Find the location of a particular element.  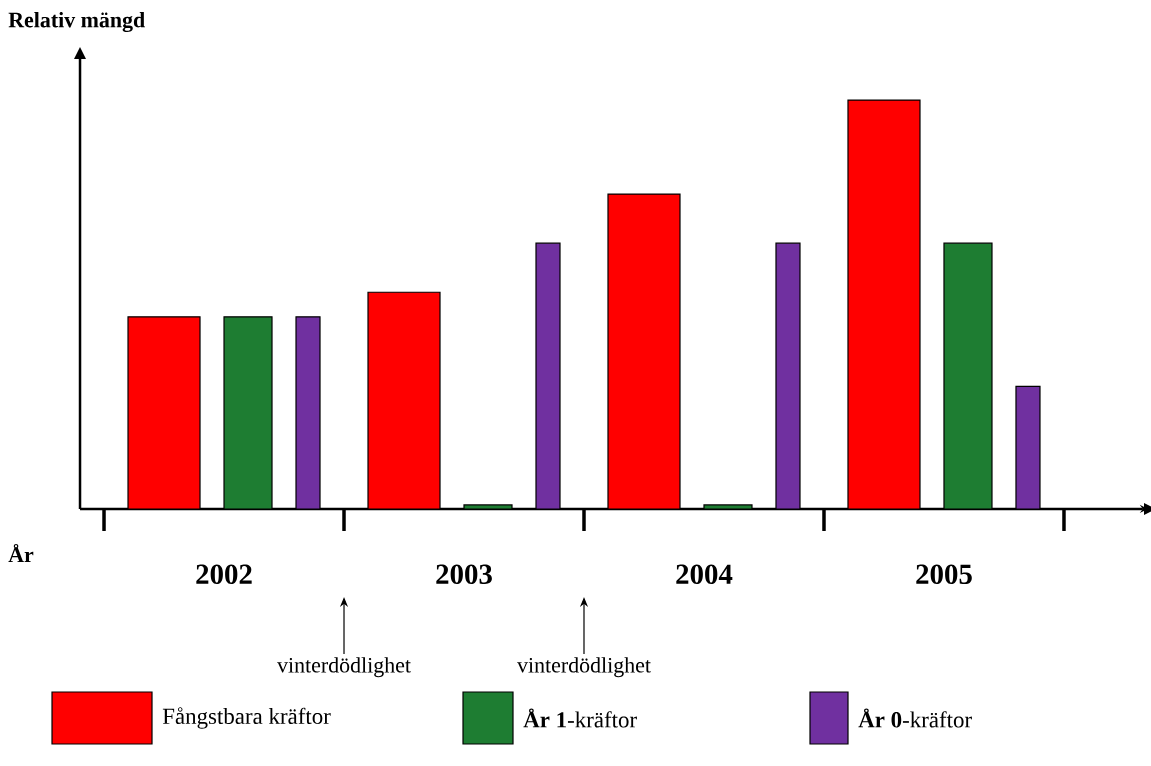

y-axis-title: Relativ mängd is located at coordinates (76, 22).